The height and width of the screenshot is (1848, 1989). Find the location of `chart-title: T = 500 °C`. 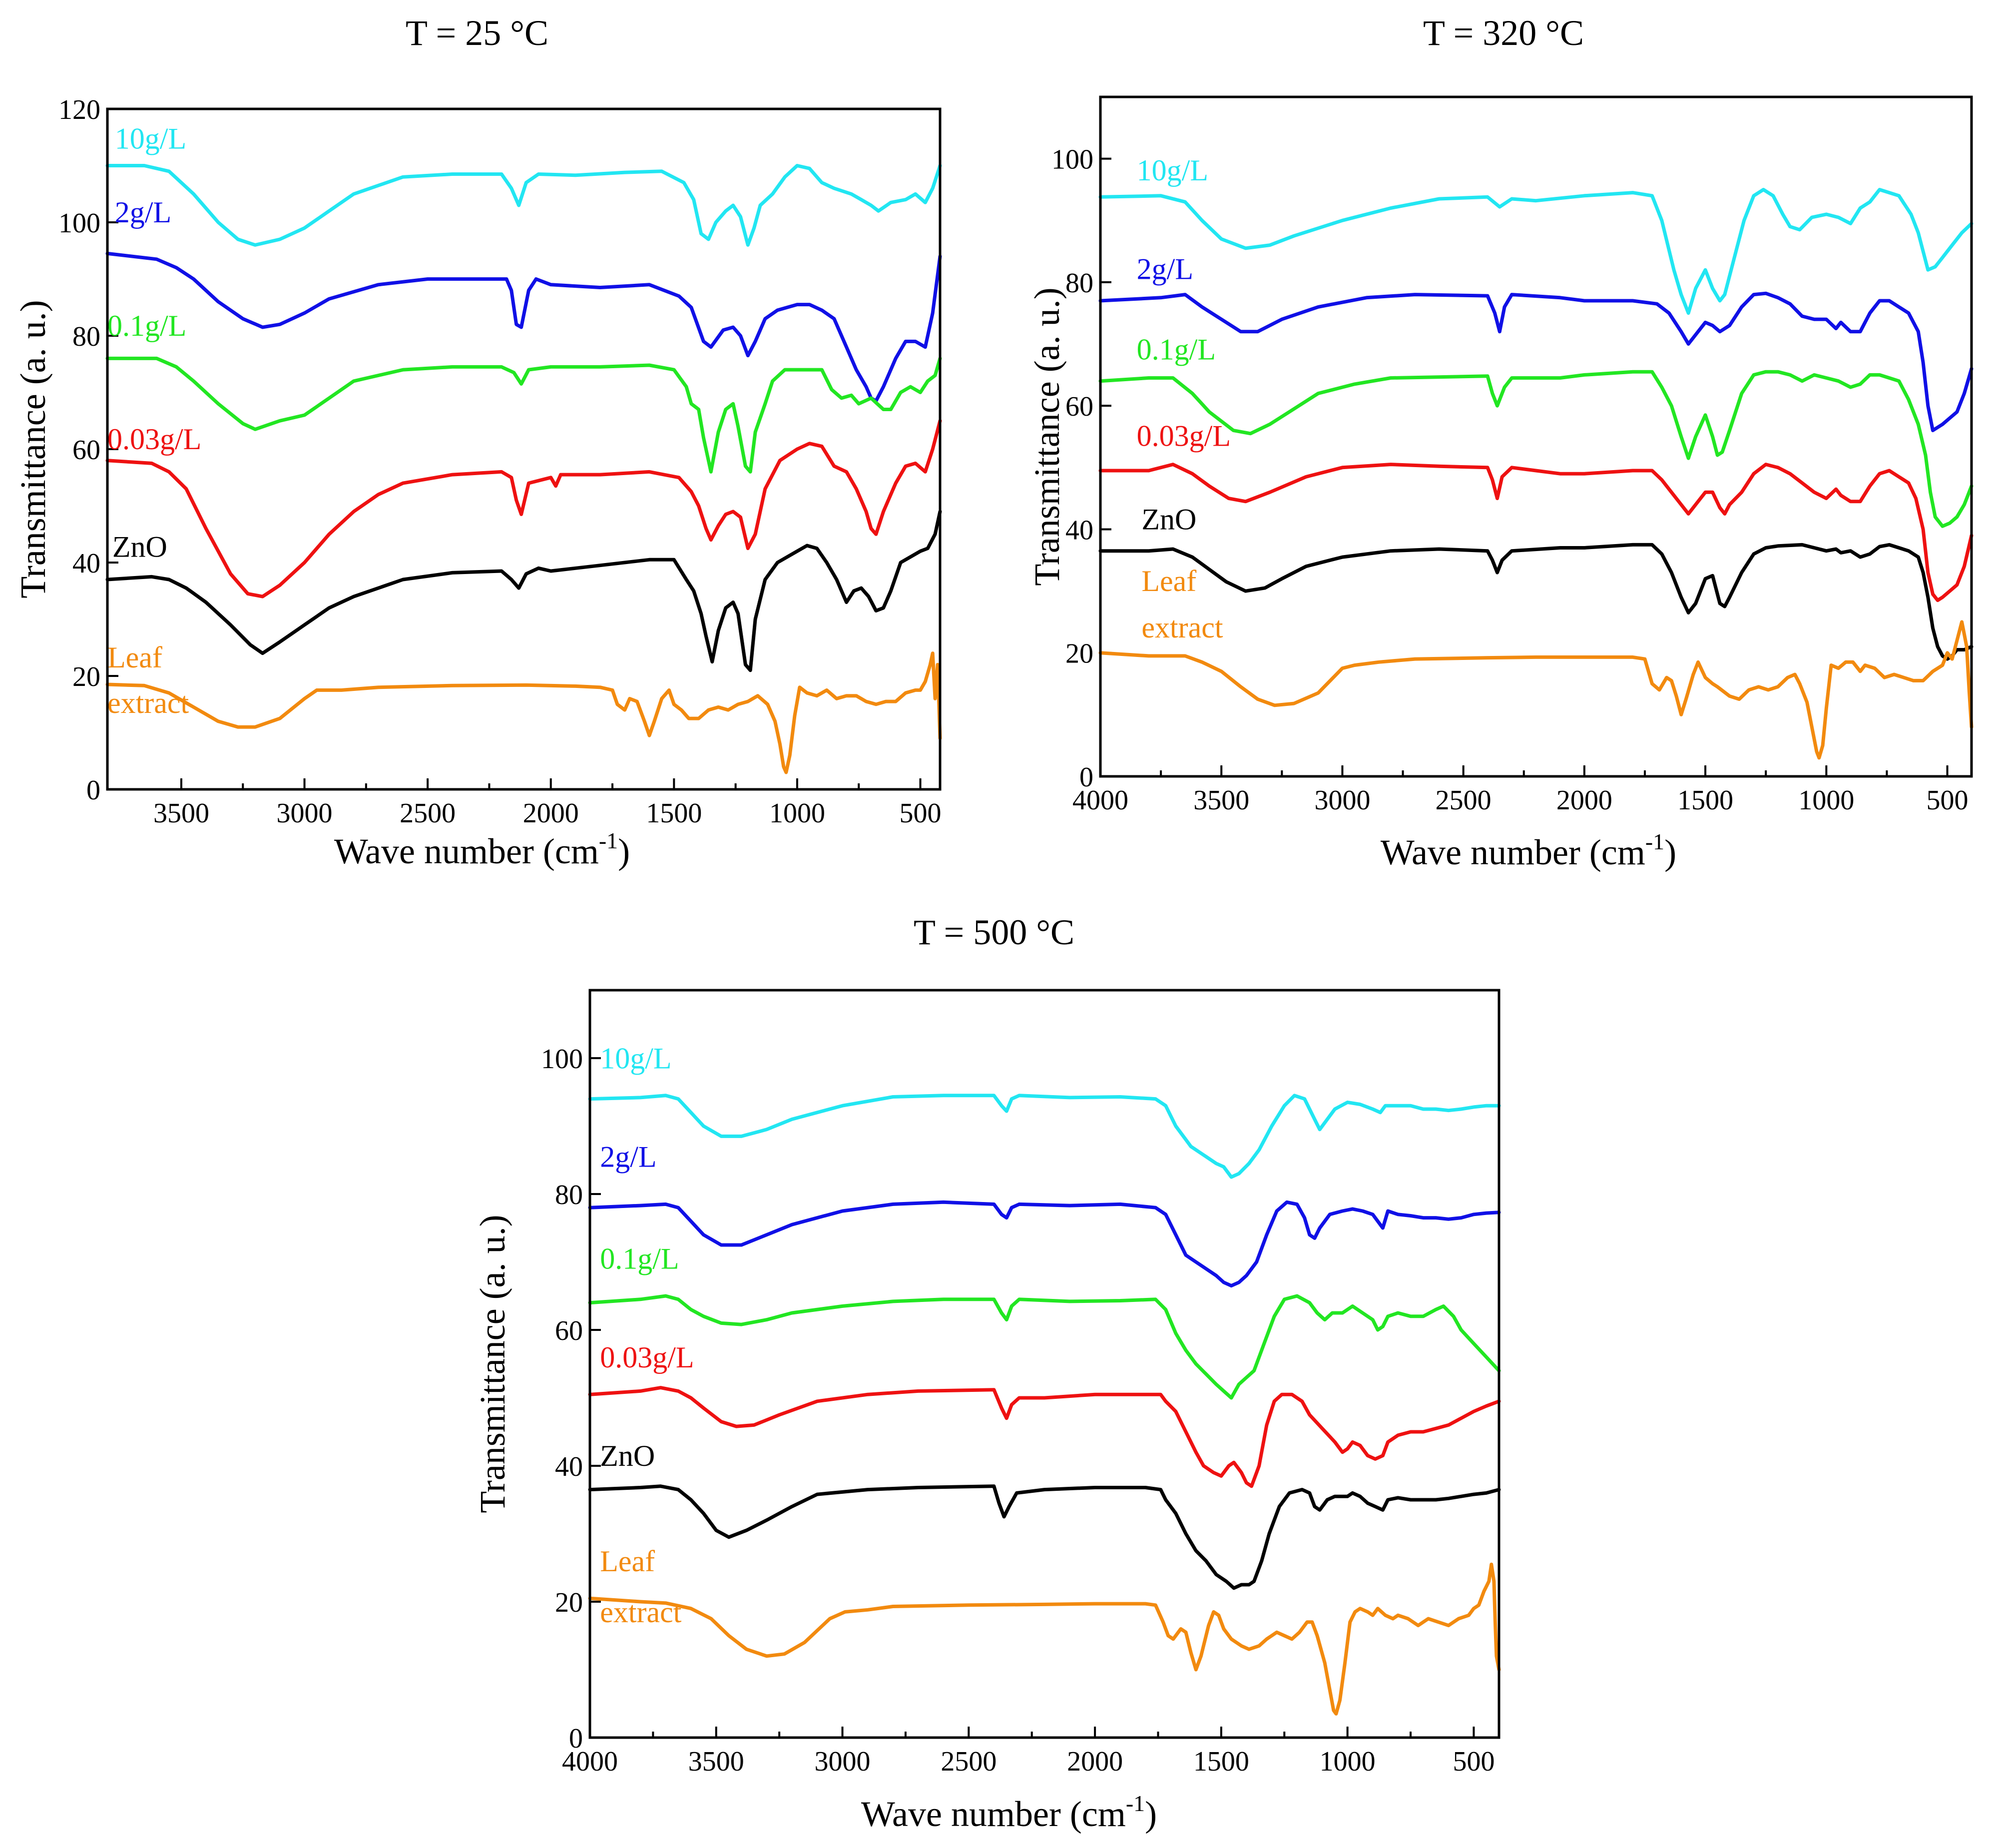

chart-title: T = 500 °C is located at coordinates (994, 932).